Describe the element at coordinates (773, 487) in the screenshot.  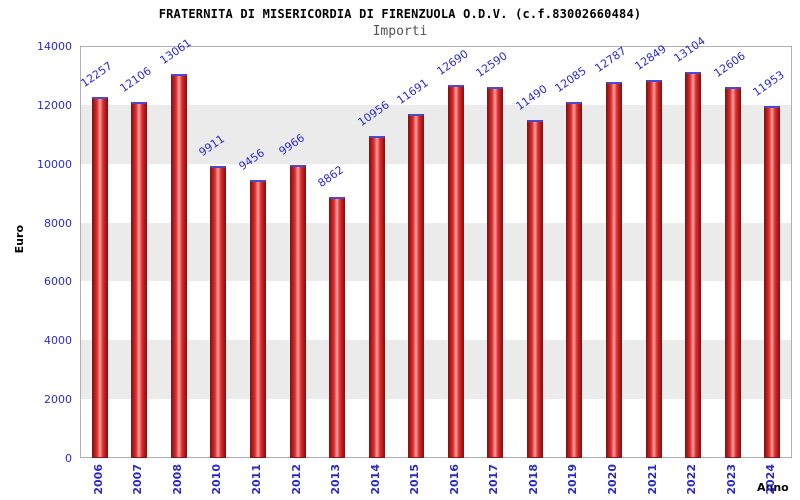
I see `x-axis-label: Anno` at that location.